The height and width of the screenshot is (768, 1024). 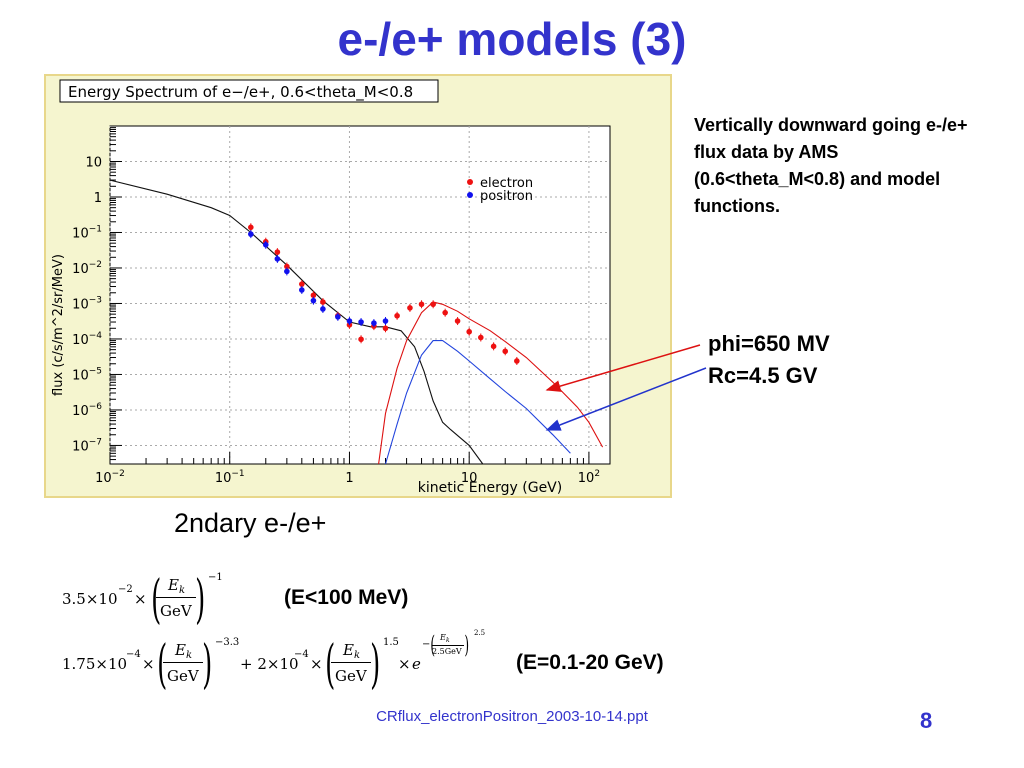 I want to click on f2-numerator-1: E, so click(x=180, y=650).